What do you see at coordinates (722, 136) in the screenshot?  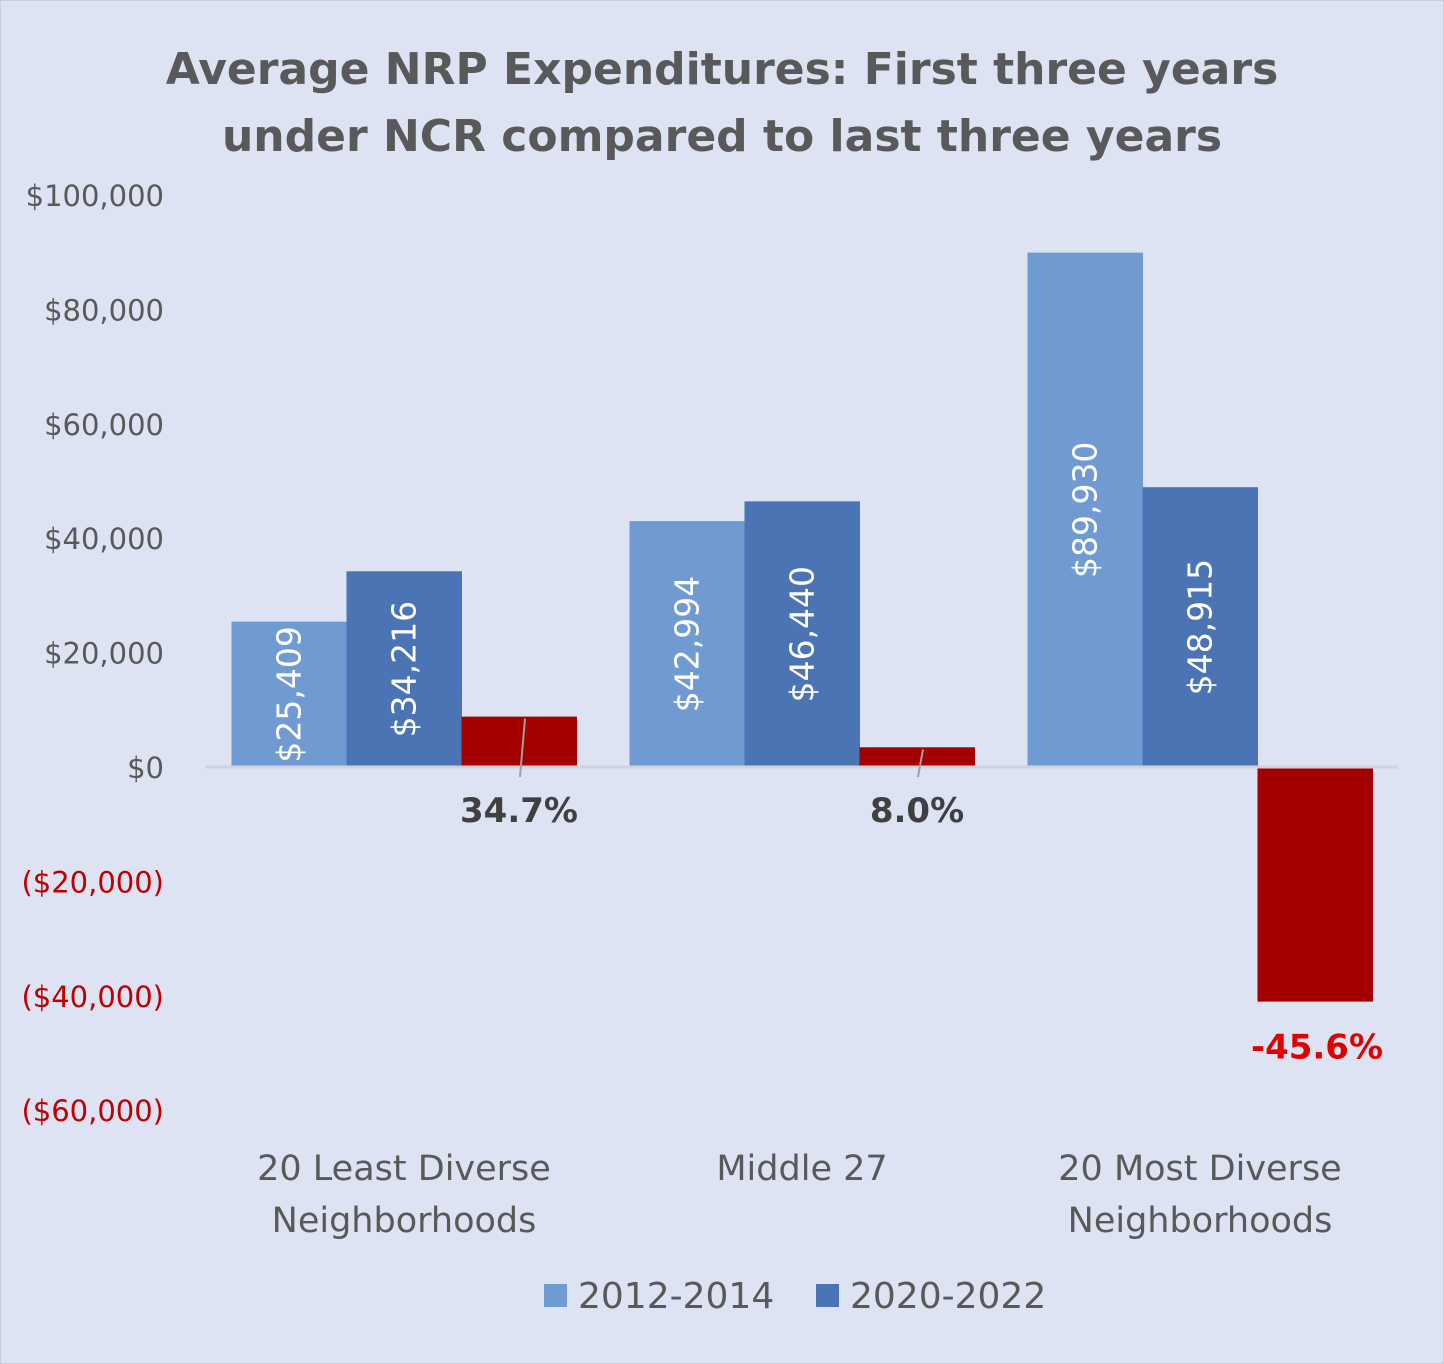 I see `chart-title-line-2: under NCR compared to last three years` at bounding box center [722, 136].